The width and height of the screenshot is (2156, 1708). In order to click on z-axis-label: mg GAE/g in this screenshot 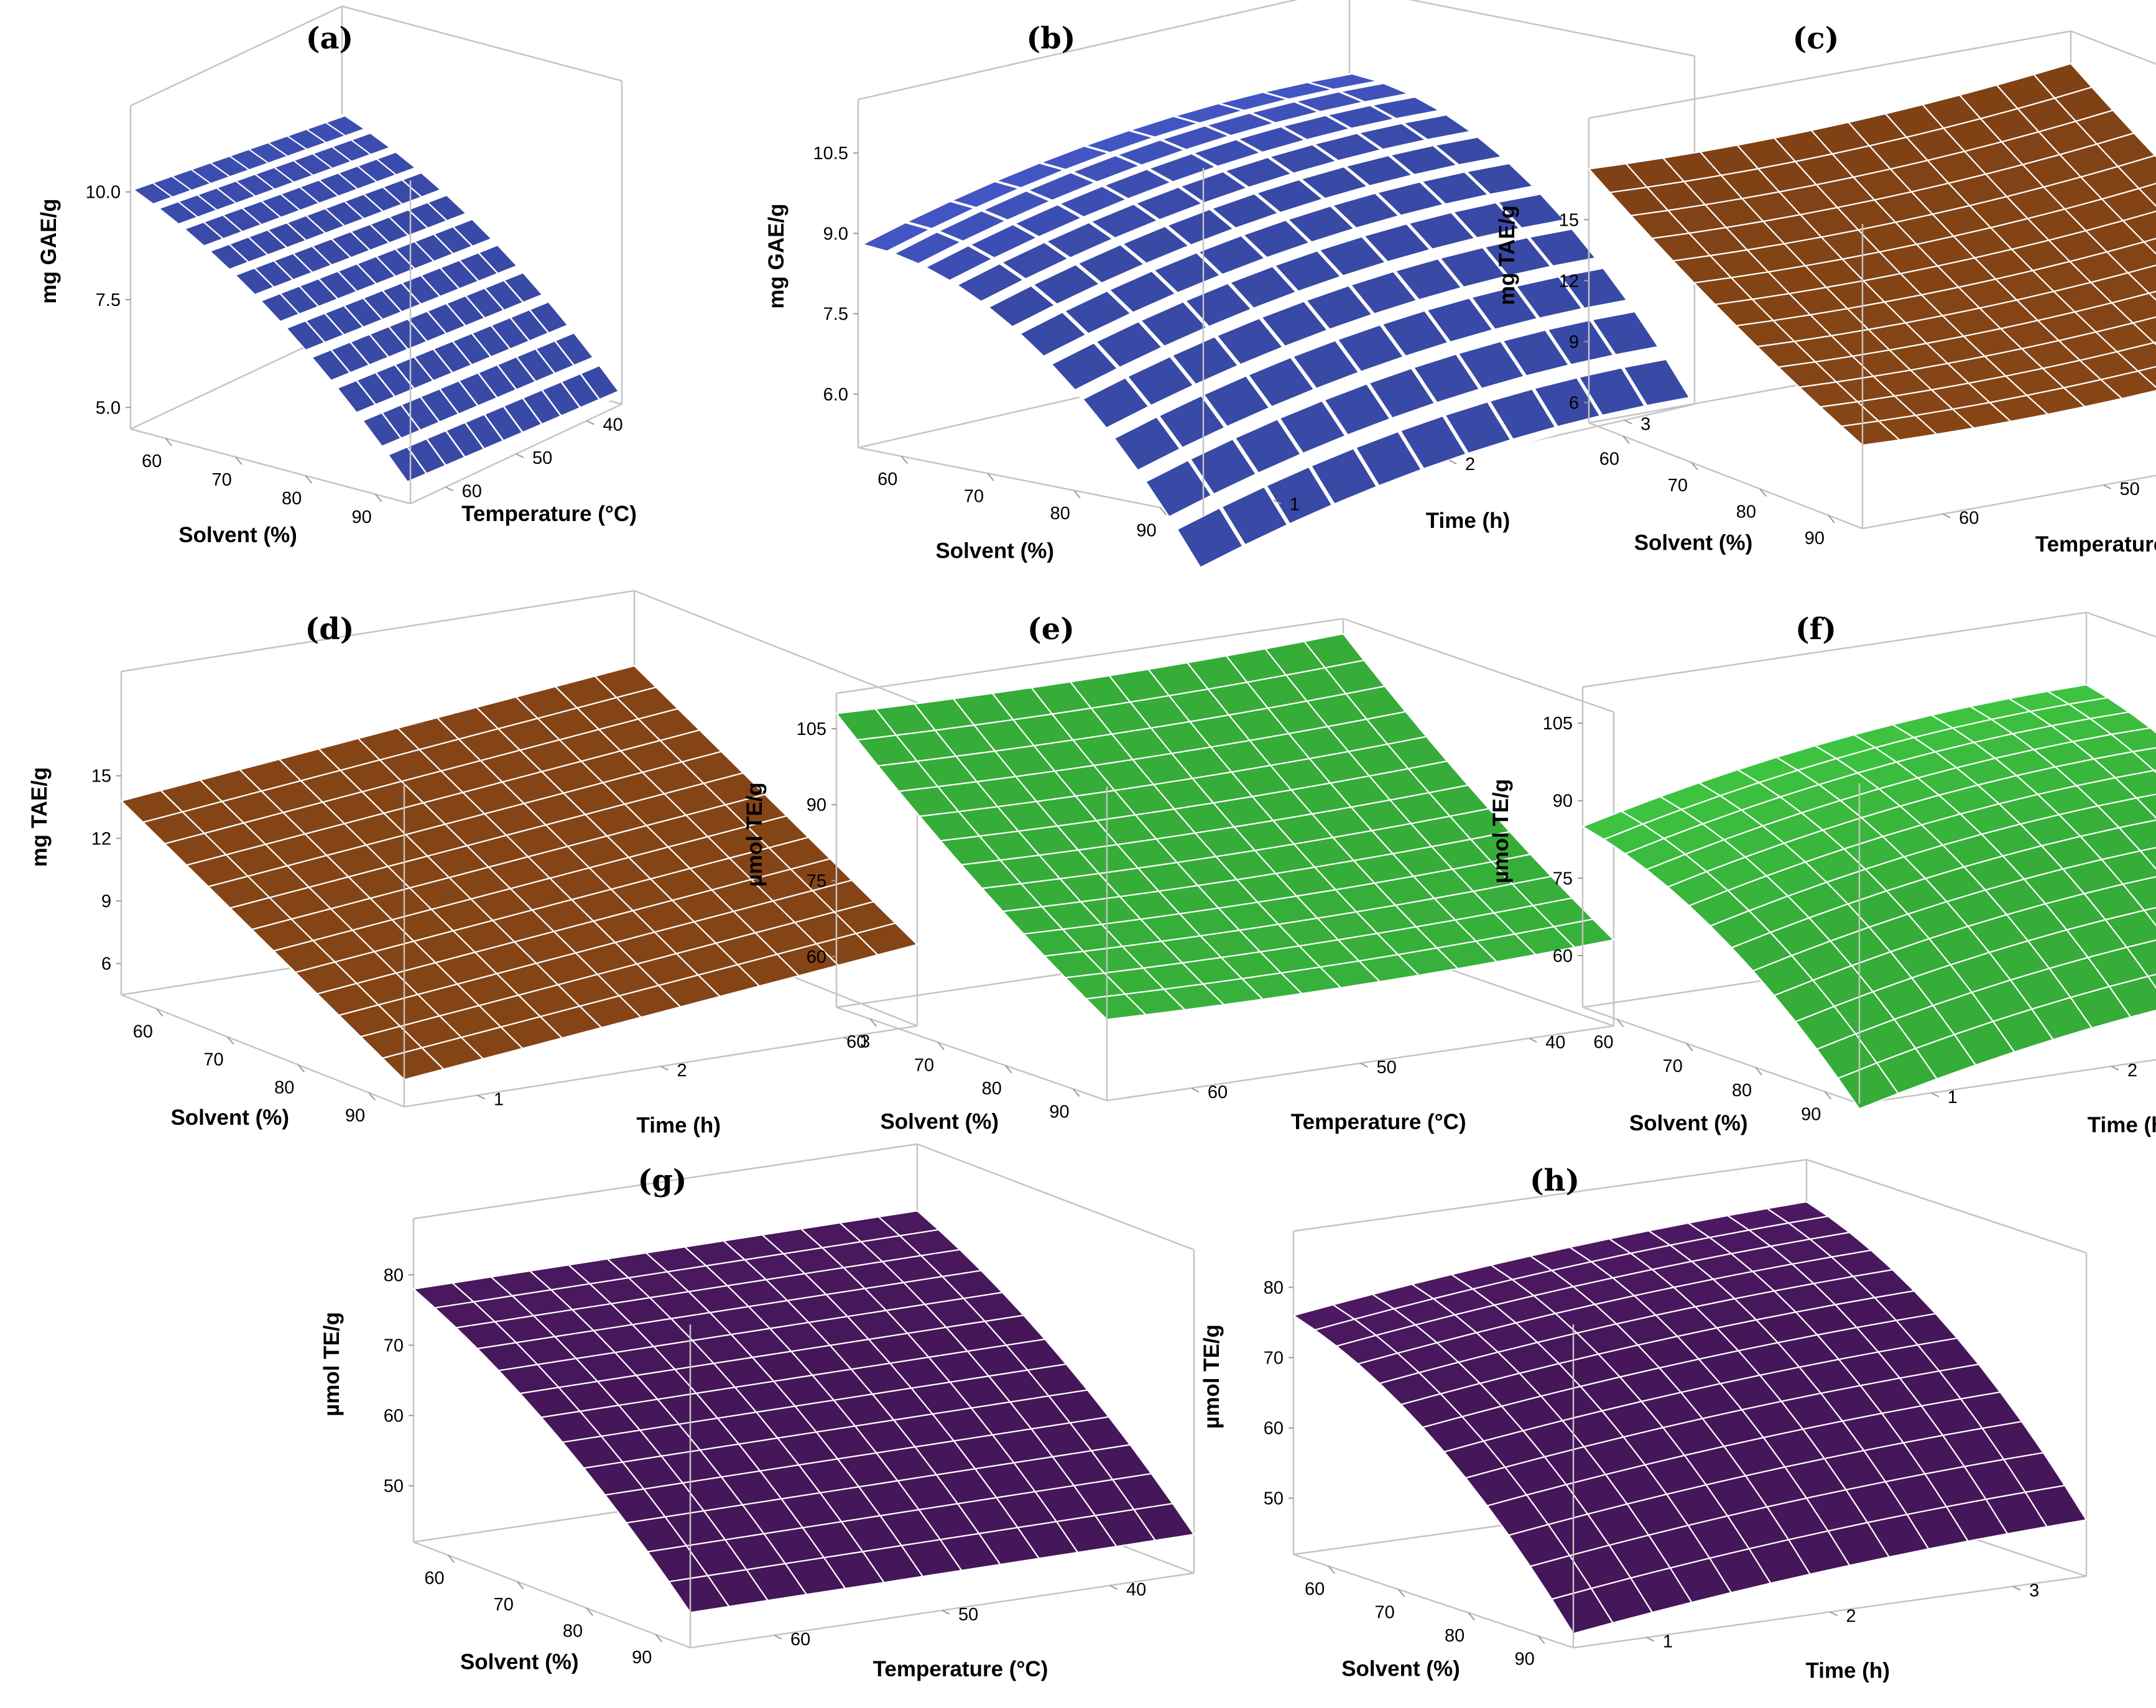, I will do `click(49, 250)`.